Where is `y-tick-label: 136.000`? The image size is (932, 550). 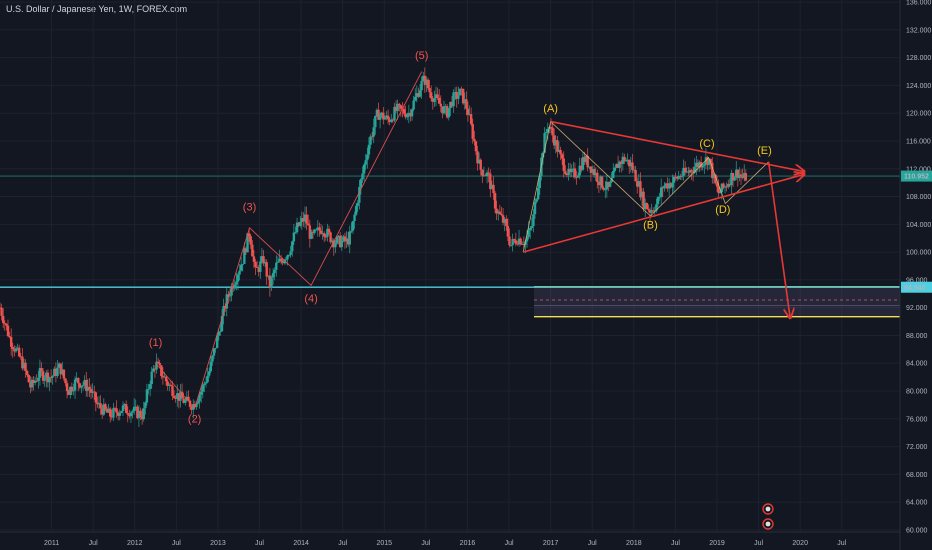
y-tick-label: 136.000 is located at coordinates (918, 3).